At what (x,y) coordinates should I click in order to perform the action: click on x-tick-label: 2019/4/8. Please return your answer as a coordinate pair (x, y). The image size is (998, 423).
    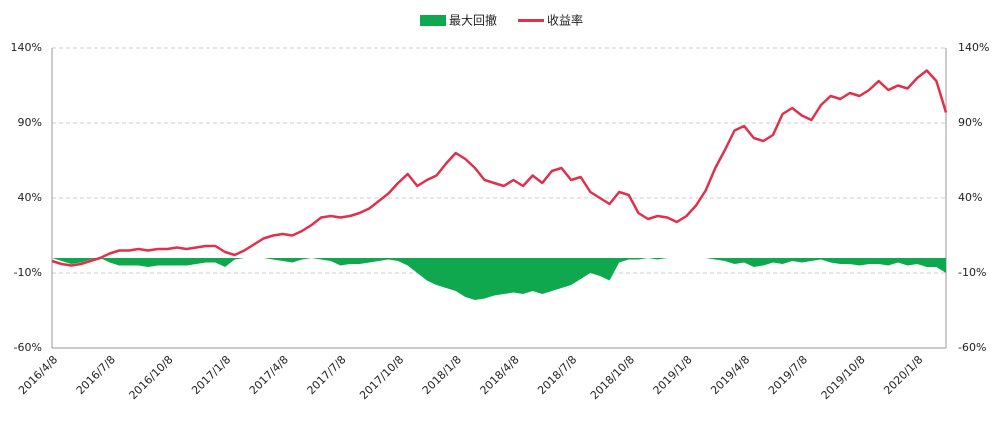
    Looking at the image, I should click on (730, 375).